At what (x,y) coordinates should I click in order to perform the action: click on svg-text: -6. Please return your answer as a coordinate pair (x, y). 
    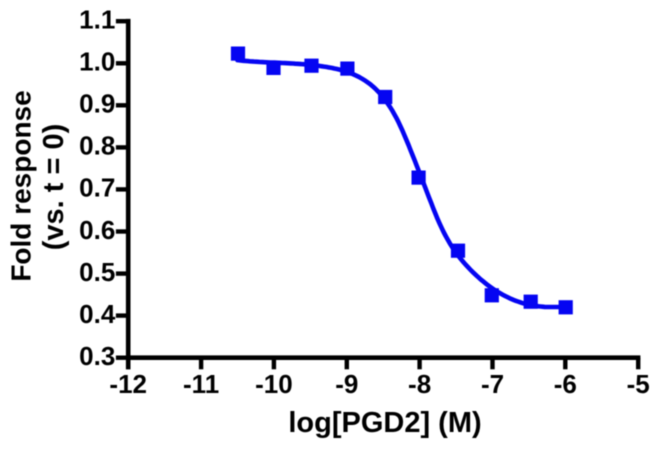
    Looking at the image, I should click on (565, 384).